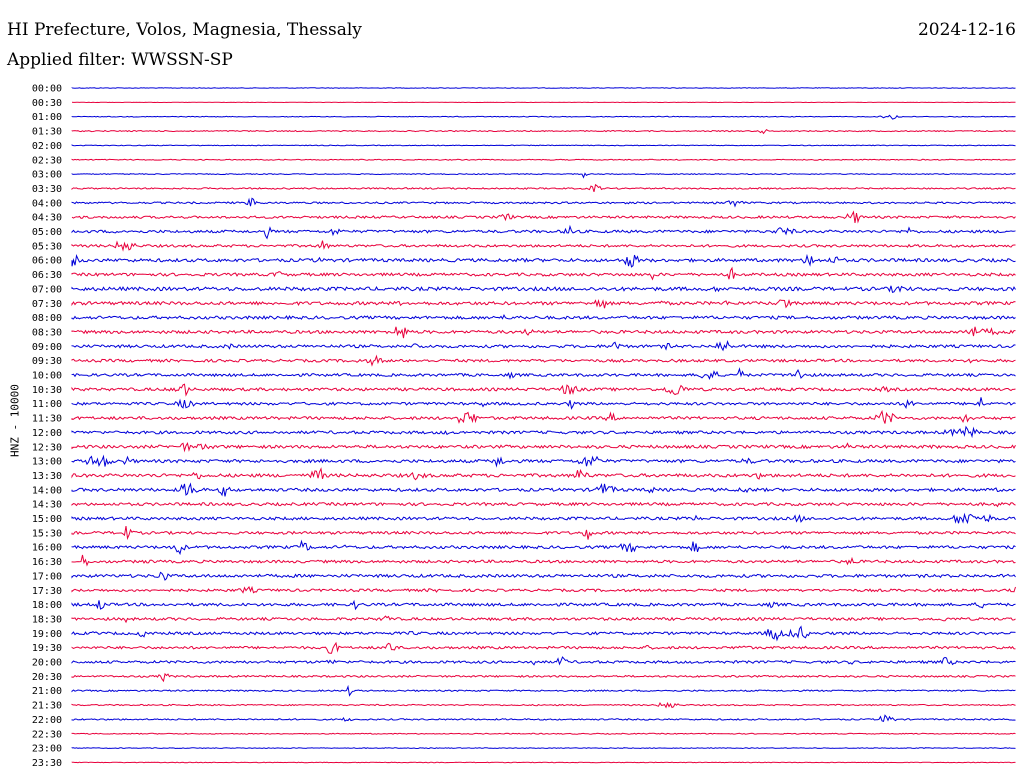 The image size is (1024, 780). Describe the element at coordinates (47, 117) in the screenshot. I see `row-label: 01:00` at that location.